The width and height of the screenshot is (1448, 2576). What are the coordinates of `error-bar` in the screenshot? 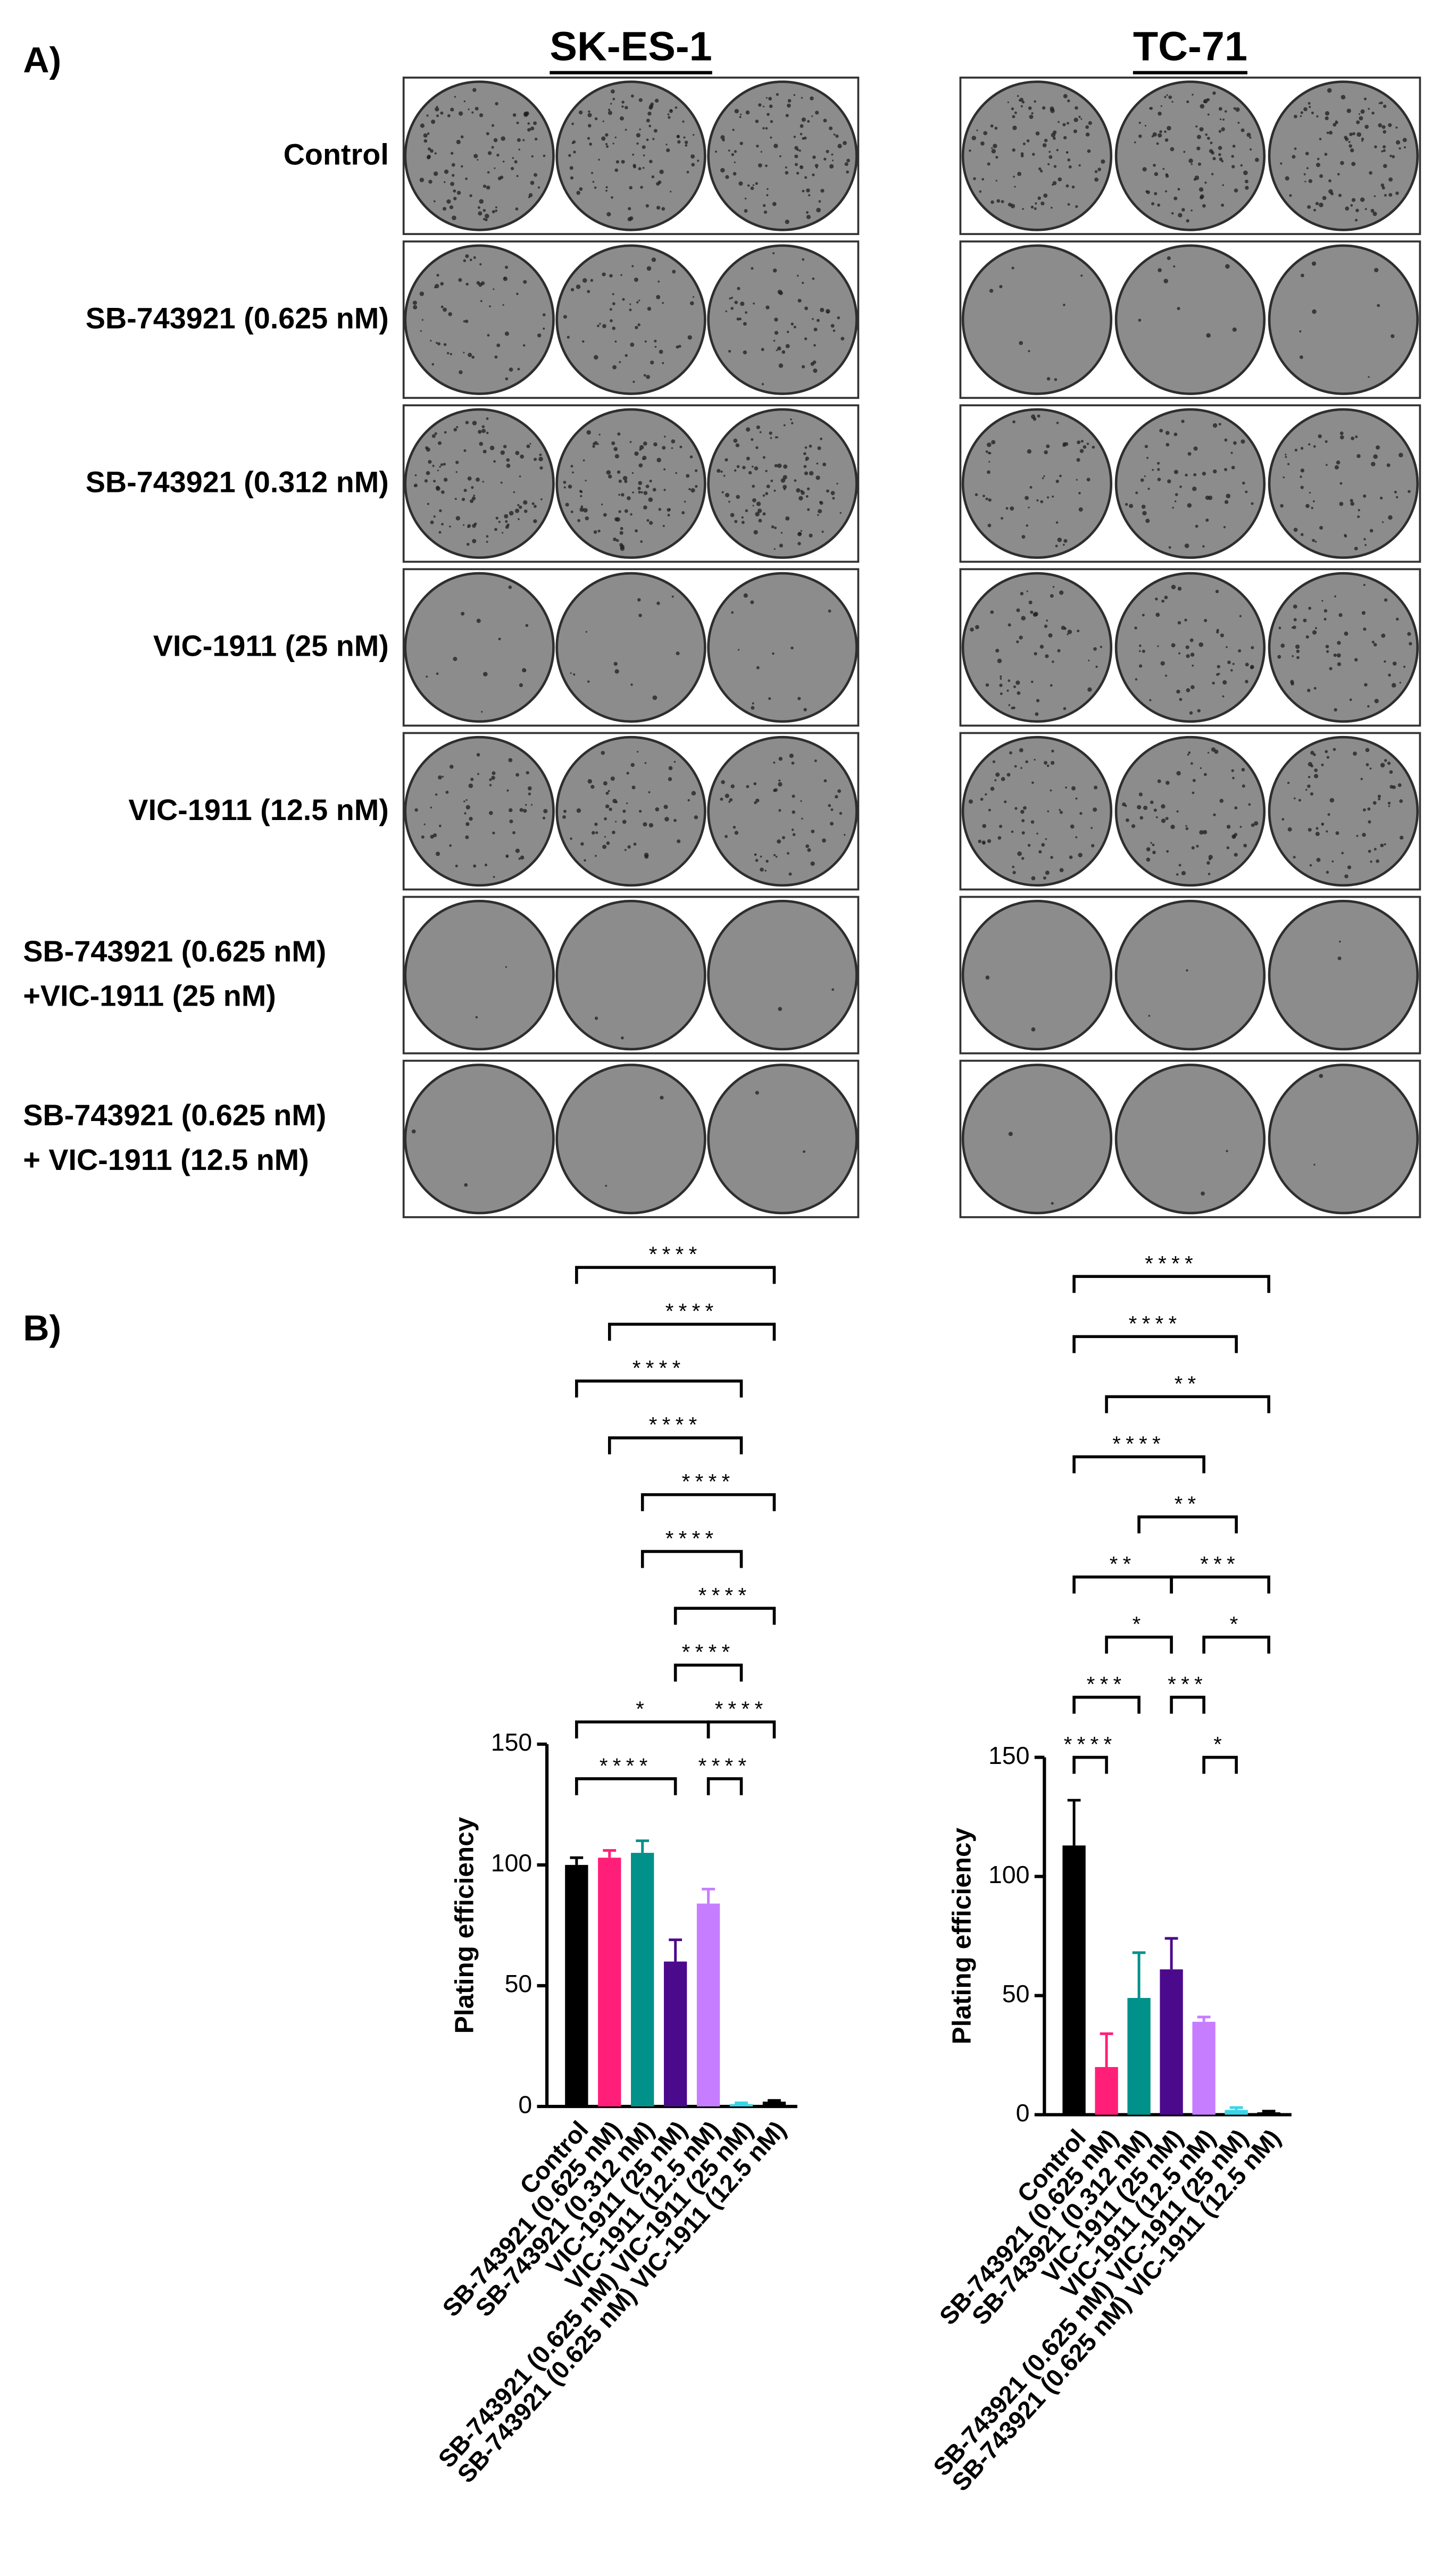 It's located at (610, 1853).